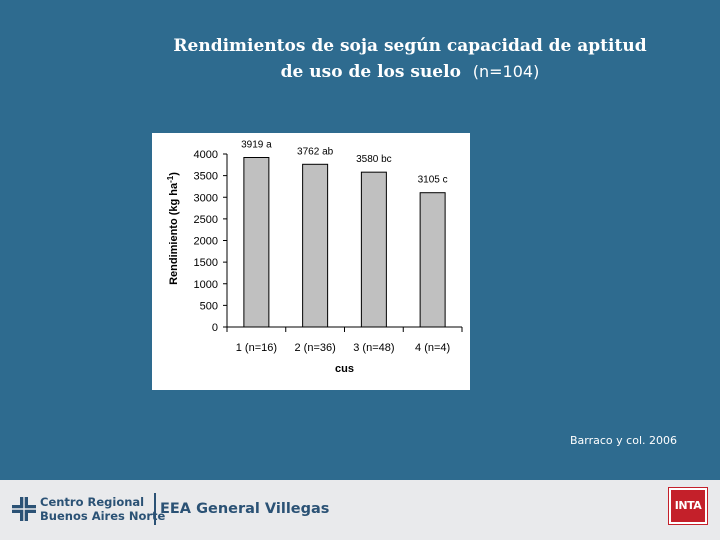  What do you see at coordinates (155, 509) in the screenshot?
I see `logo-divider` at bounding box center [155, 509].